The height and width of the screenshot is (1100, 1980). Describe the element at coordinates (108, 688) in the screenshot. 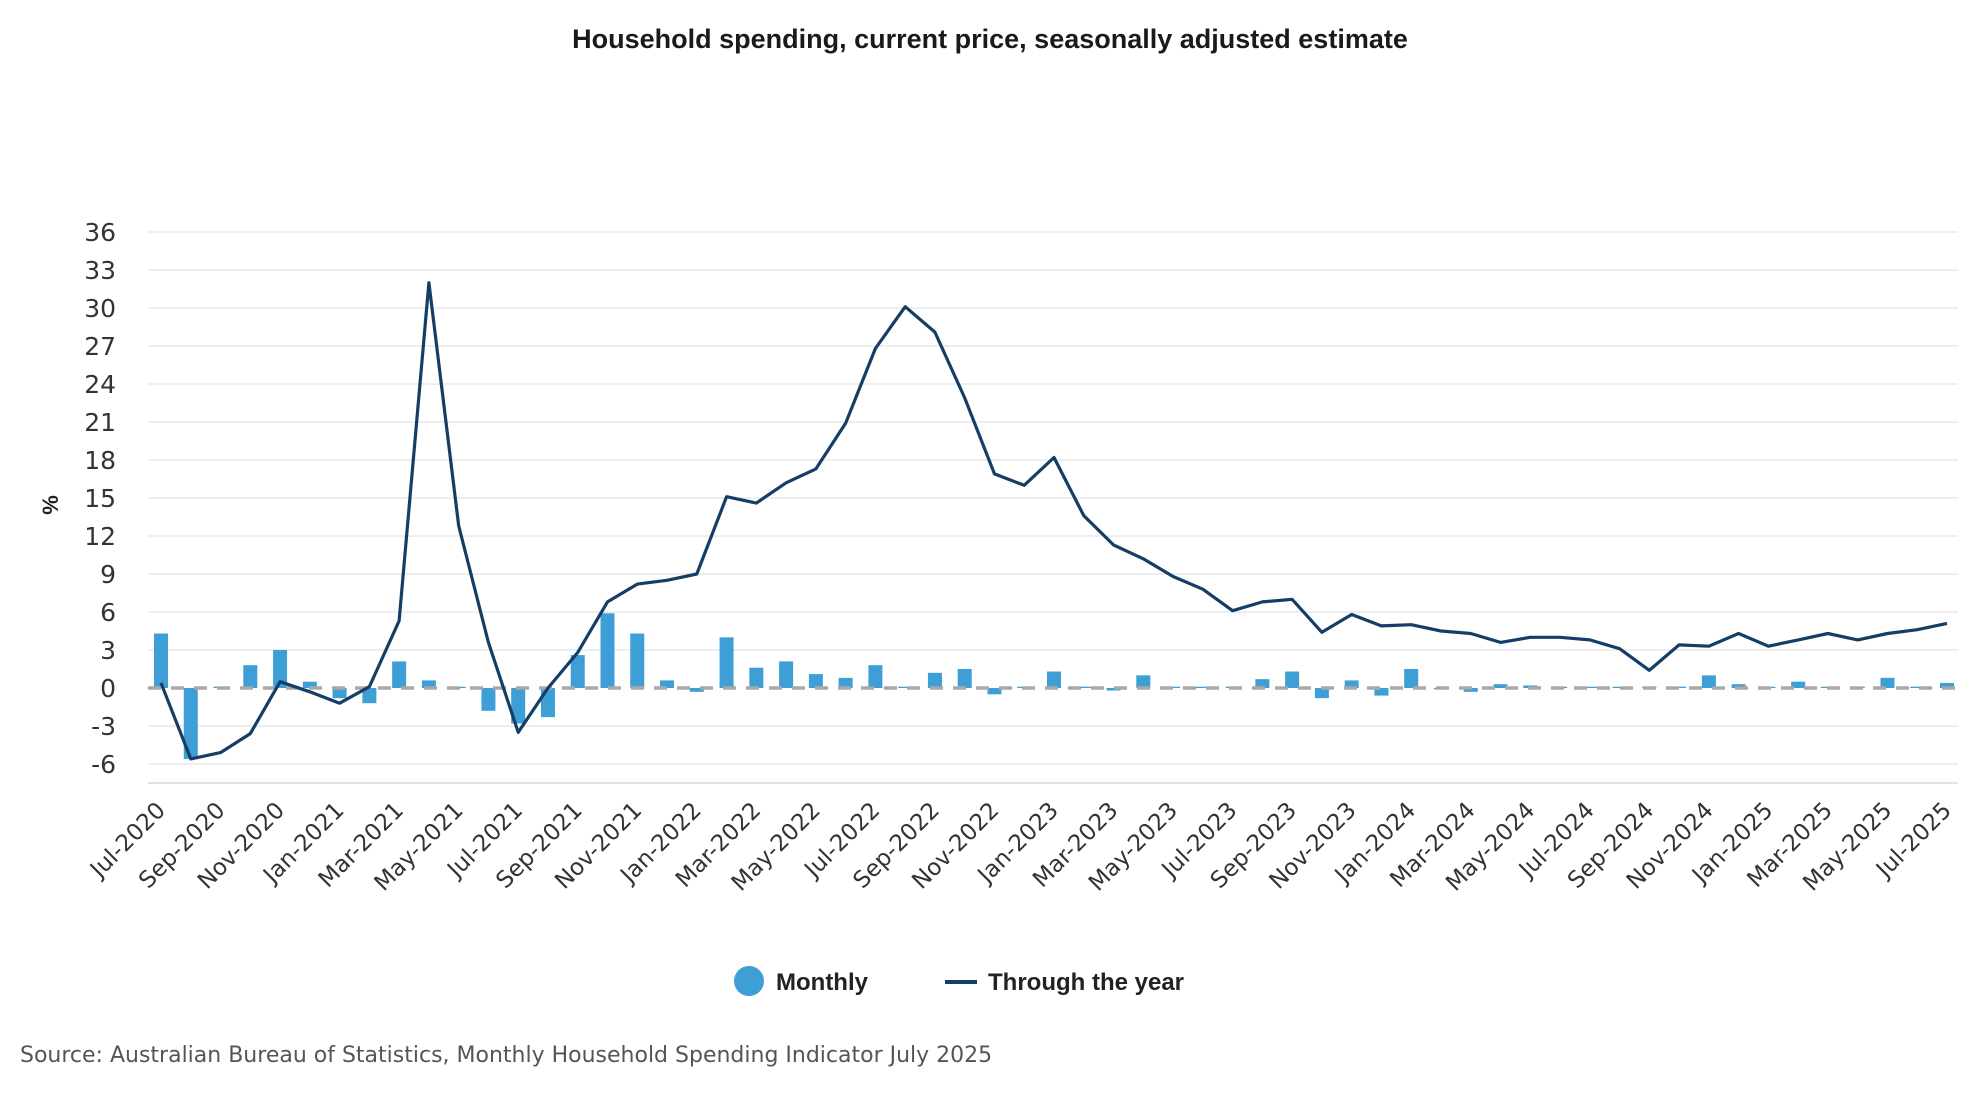

I see `y-tick-label: 0` at that location.